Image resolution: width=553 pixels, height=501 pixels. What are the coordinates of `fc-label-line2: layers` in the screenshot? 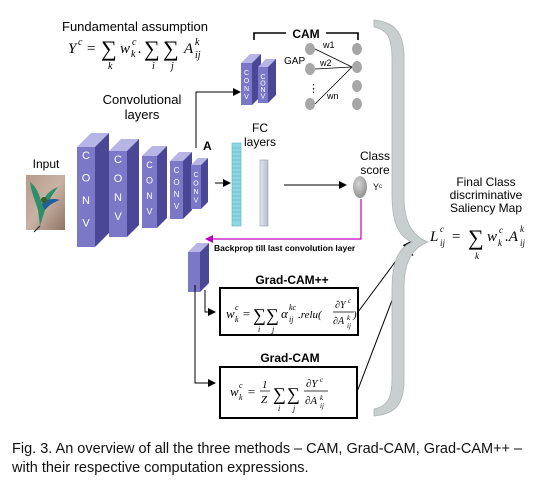 It's located at (260, 142).